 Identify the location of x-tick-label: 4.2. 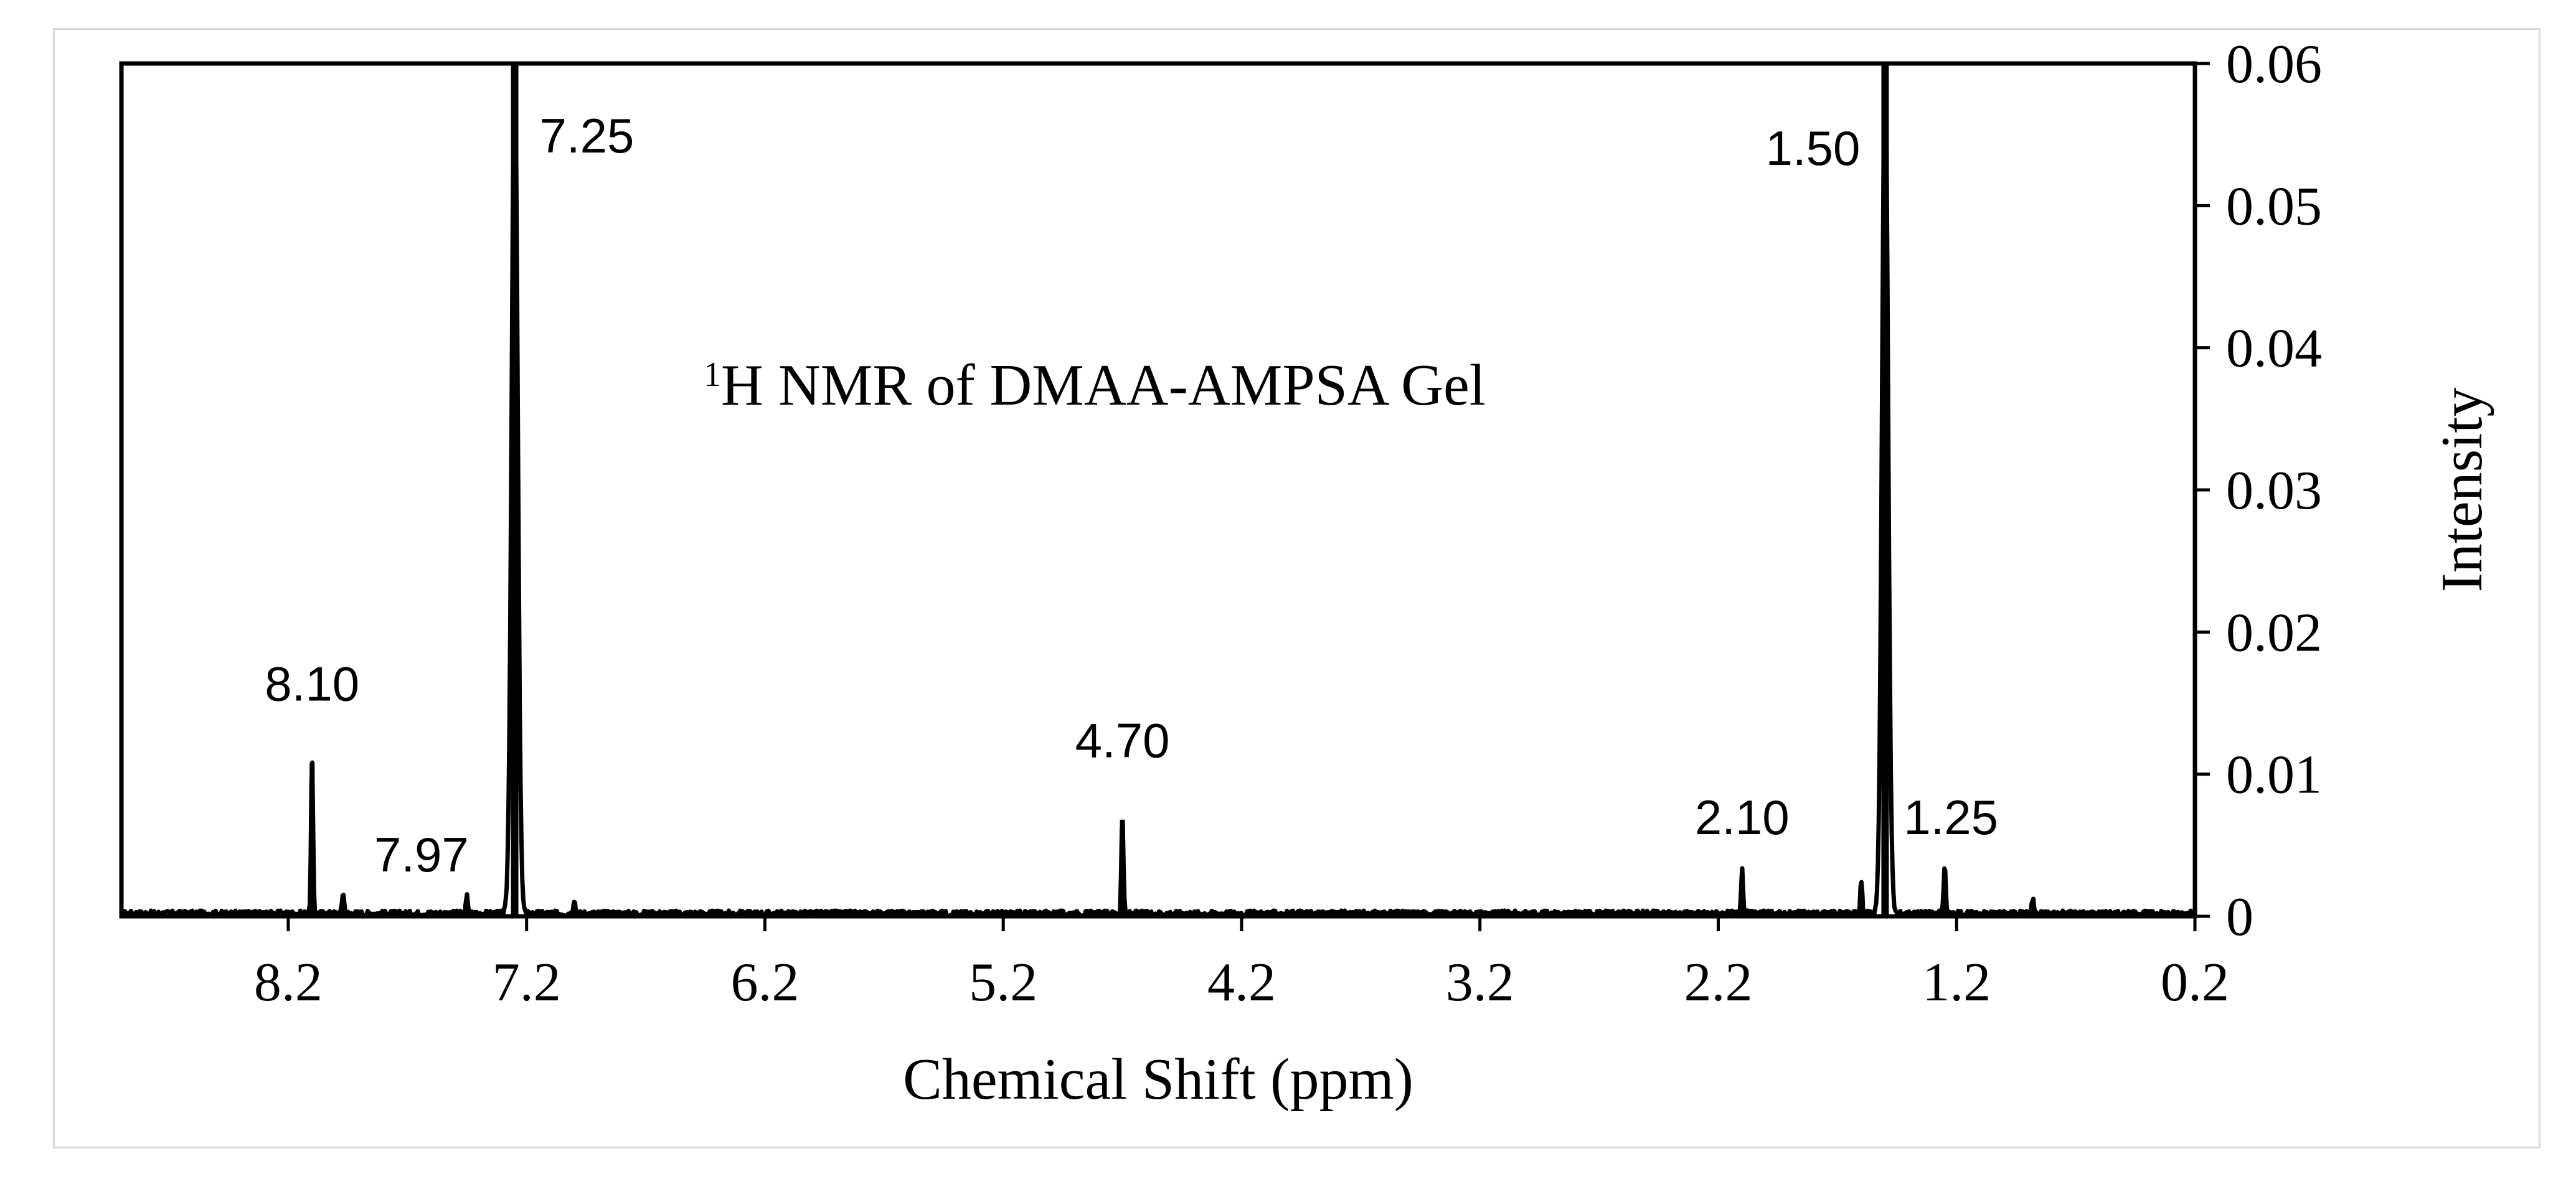
(1241, 982).